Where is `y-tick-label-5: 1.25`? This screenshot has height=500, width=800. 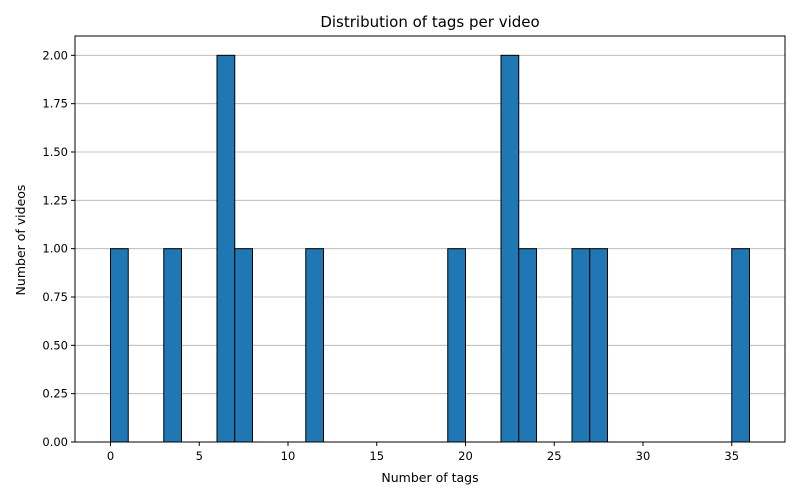 y-tick-label-5: 1.25 is located at coordinates (55, 200).